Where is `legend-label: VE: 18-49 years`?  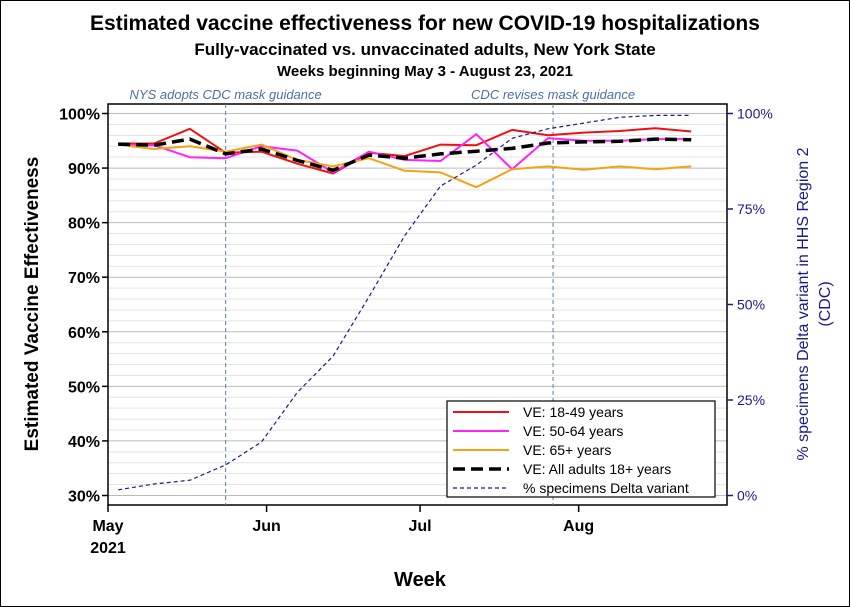 legend-label: VE: 18-49 years is located at coordinates (573, 412).